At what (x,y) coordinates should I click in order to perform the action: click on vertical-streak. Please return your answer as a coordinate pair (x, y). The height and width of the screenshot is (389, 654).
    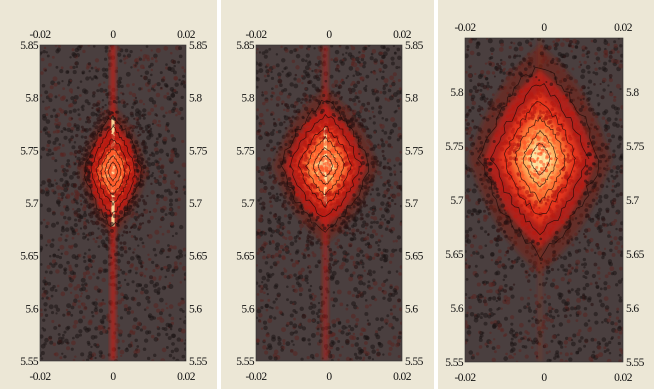
    Looking at the image, I should click on (540, 200).